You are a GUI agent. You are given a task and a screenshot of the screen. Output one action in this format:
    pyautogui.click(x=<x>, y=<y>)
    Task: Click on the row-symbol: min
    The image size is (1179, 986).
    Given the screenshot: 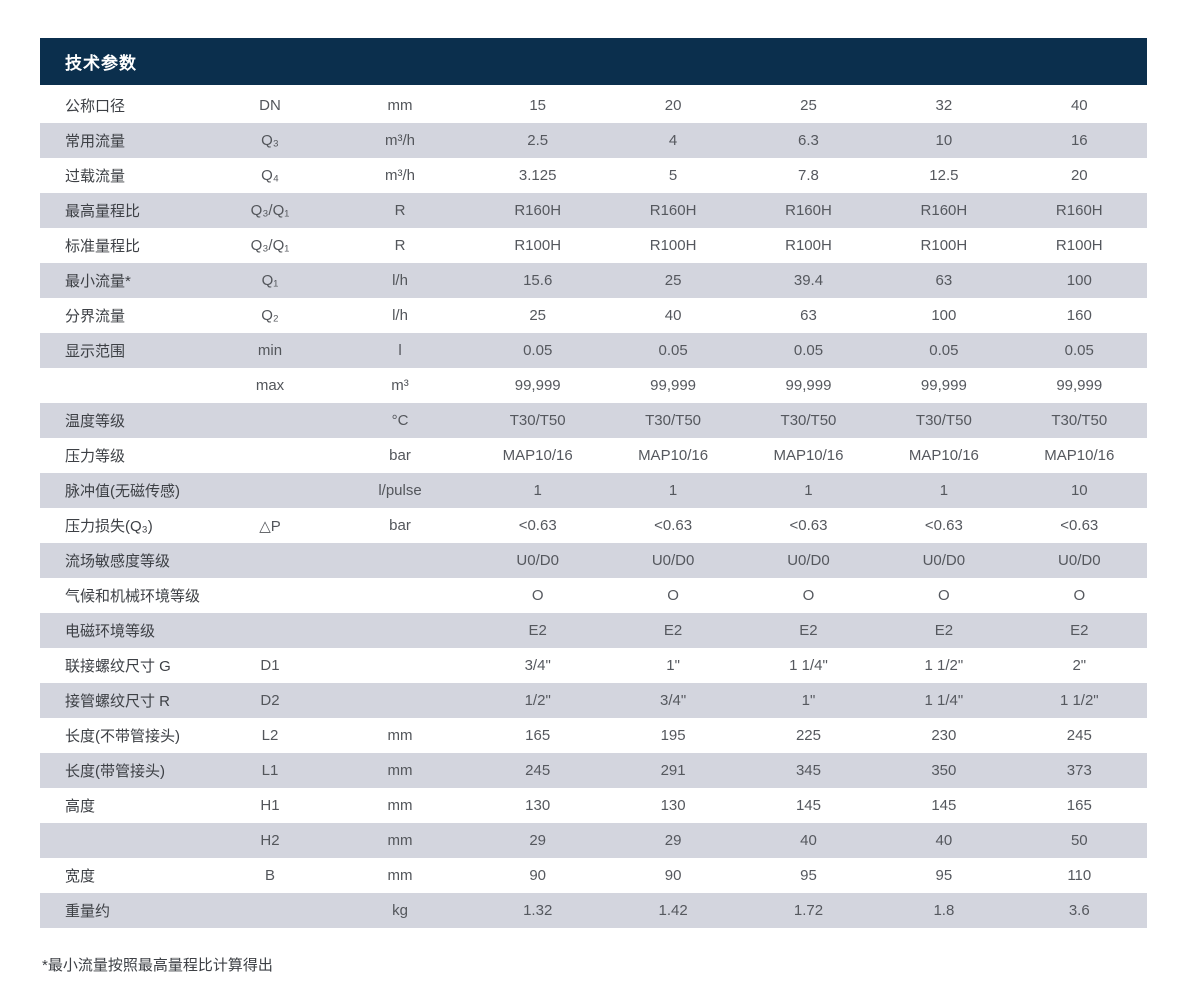 What is the action you would take?
    pyautogui.click(x=270, y=350)
    